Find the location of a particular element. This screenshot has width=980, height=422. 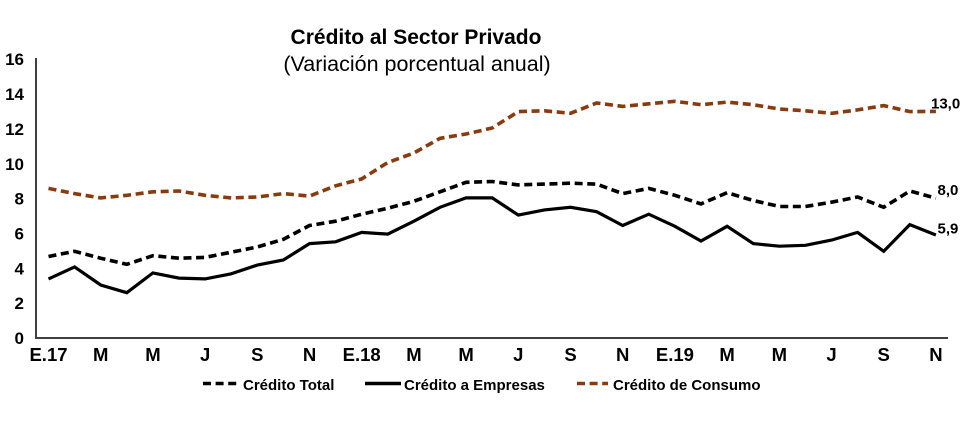

svg-text: E.19 is located at coordinates (675, 354).